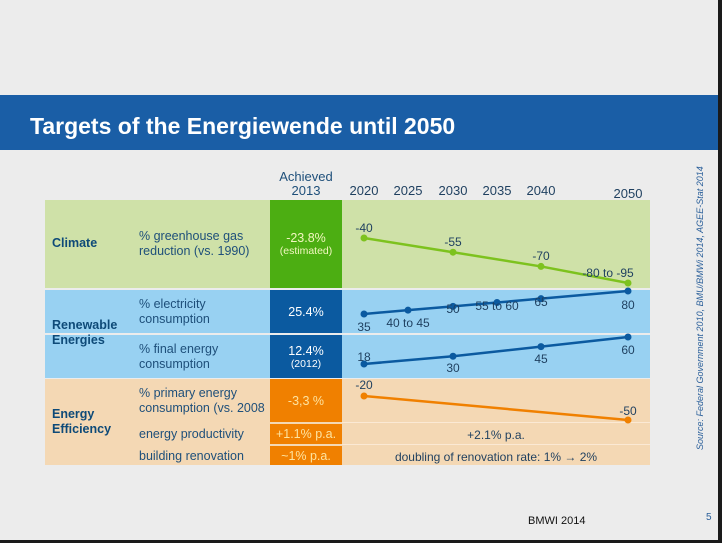 The width and height of the screenshot is (722, 543). I want to click on point-label: 50, so click(453, 309).